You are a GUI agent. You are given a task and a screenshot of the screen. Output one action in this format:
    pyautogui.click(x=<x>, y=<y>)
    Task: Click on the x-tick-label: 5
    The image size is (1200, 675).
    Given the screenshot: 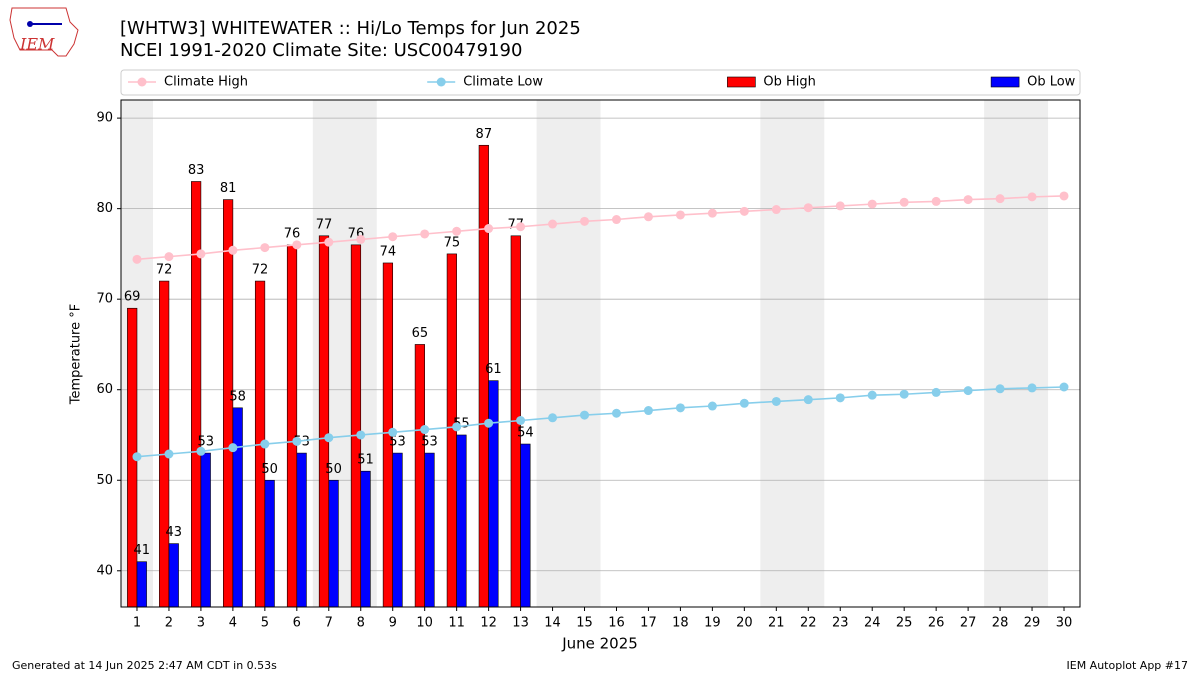 What is the action you would take?
    pyautogui.click(x=265, y=623)
    